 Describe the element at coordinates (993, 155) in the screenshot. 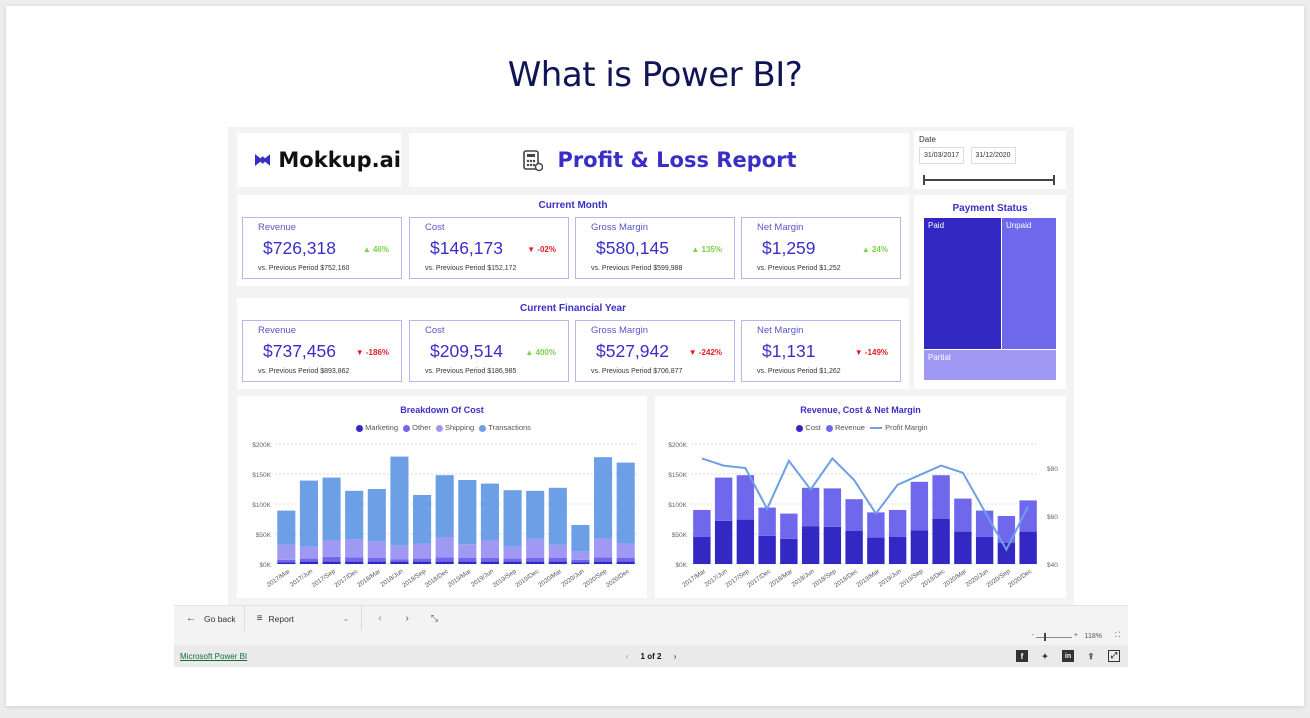

I see `date-end-input: 31/12/2020` at that location.